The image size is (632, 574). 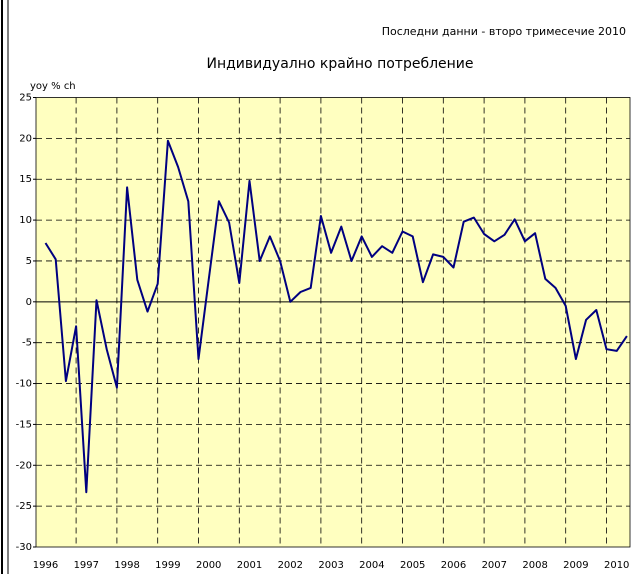 I want to click on y-tick-label: -15, so click(x=24, y=424).